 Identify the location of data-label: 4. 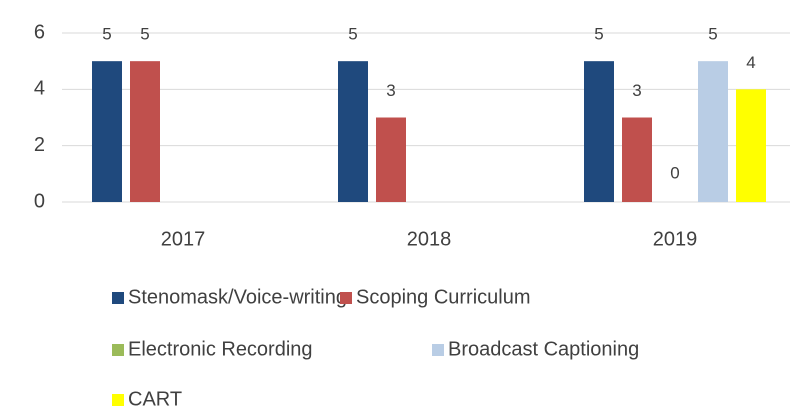
(750, 62).